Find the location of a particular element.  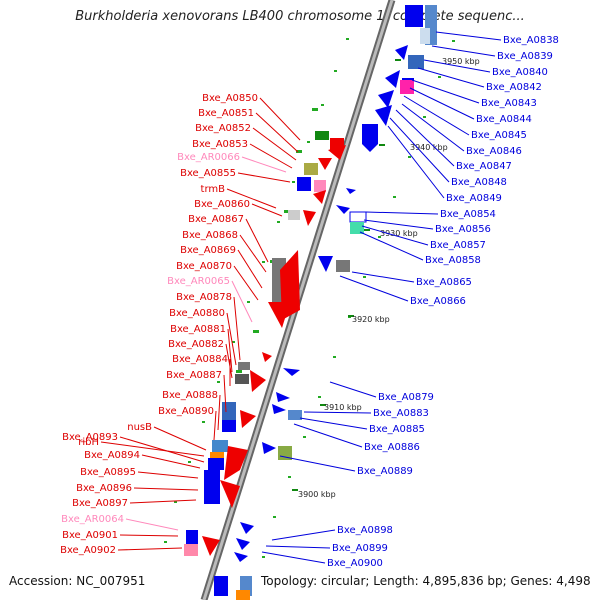

gene-label: Bxe_A0850 is located at coordinates (230, 98).